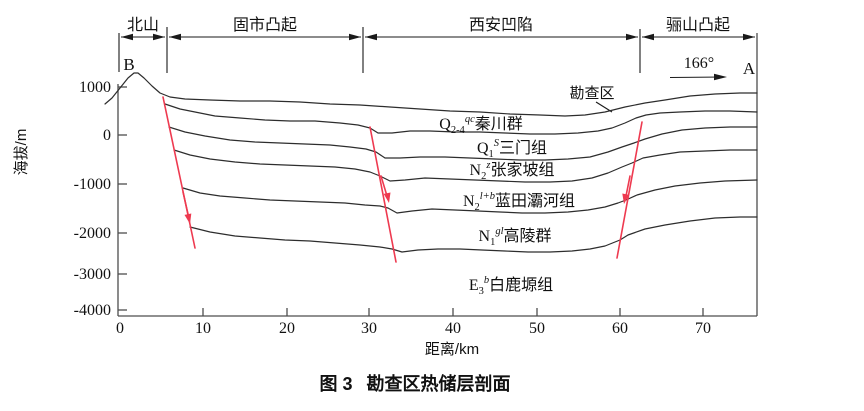  What do you see at coordinates (452, 349) in the screenshot?
I see `x-axis-title: 距离/km` at bounding box center [452, 349].